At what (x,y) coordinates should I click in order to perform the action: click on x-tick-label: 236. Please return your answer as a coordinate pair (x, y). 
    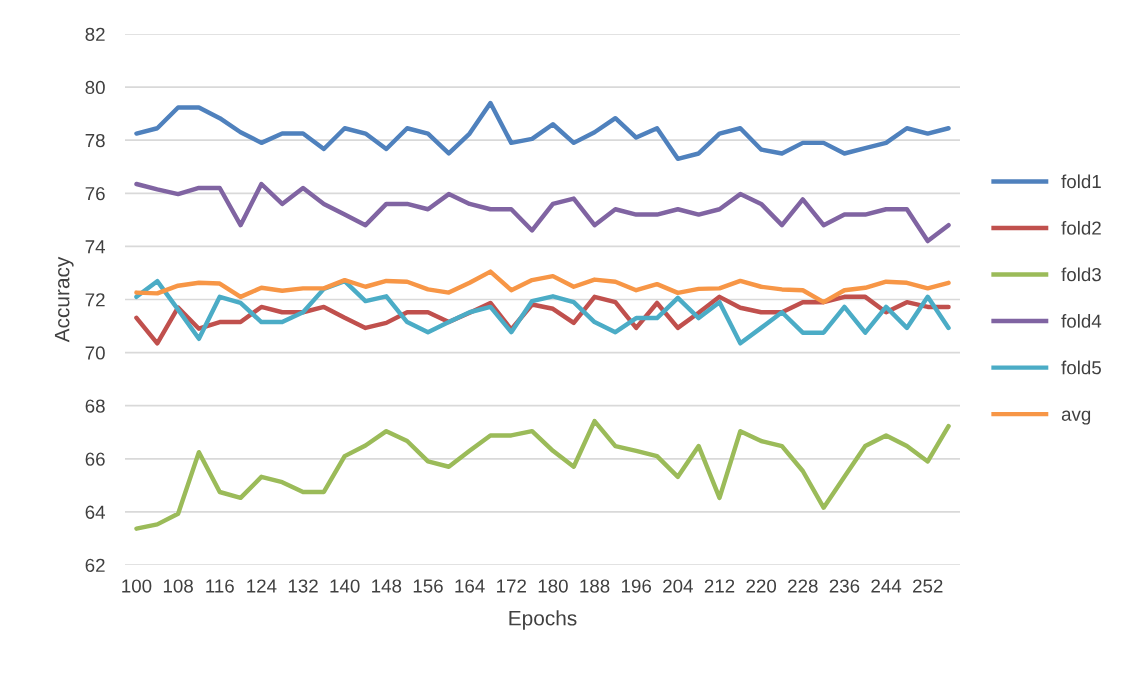
    Looking at the image, I should click on (844, 586).